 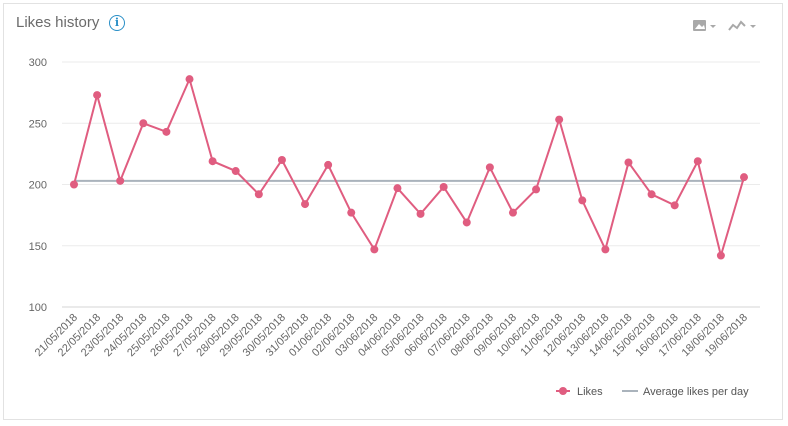 I want to click on legend: Likes Average likes per day, so click(x=652, y=392).